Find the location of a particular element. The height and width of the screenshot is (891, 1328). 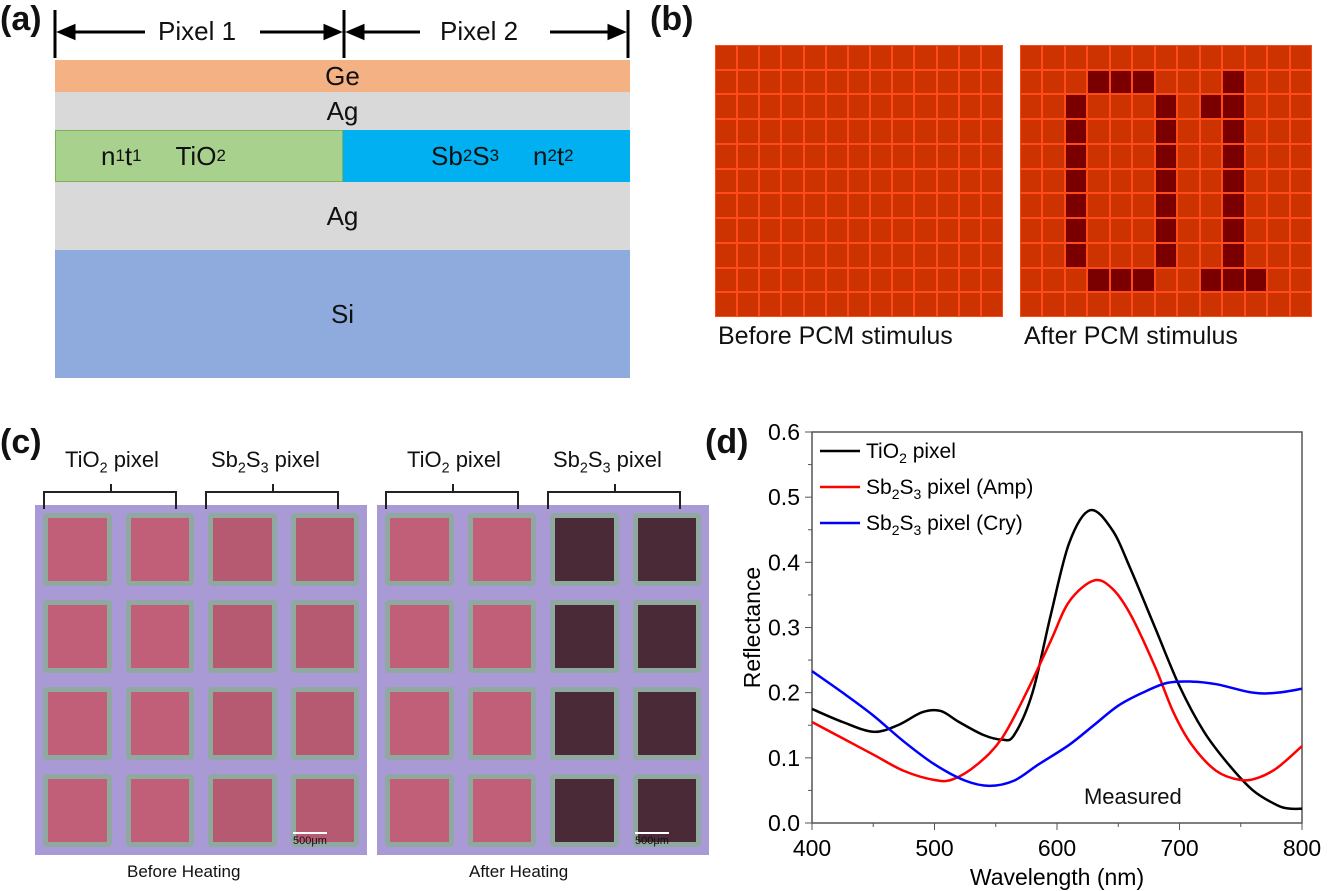

label-part: S is located at coordinates (595, 459).